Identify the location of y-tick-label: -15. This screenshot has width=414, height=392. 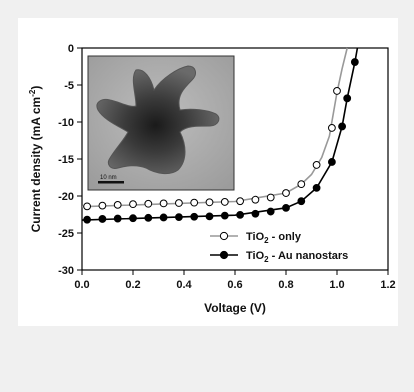
(66, 160).